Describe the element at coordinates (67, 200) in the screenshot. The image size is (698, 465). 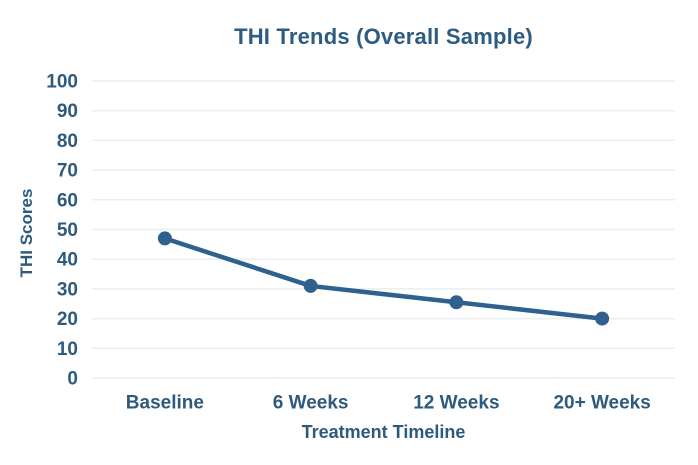
I see `y-tick-label: 60` at that location.